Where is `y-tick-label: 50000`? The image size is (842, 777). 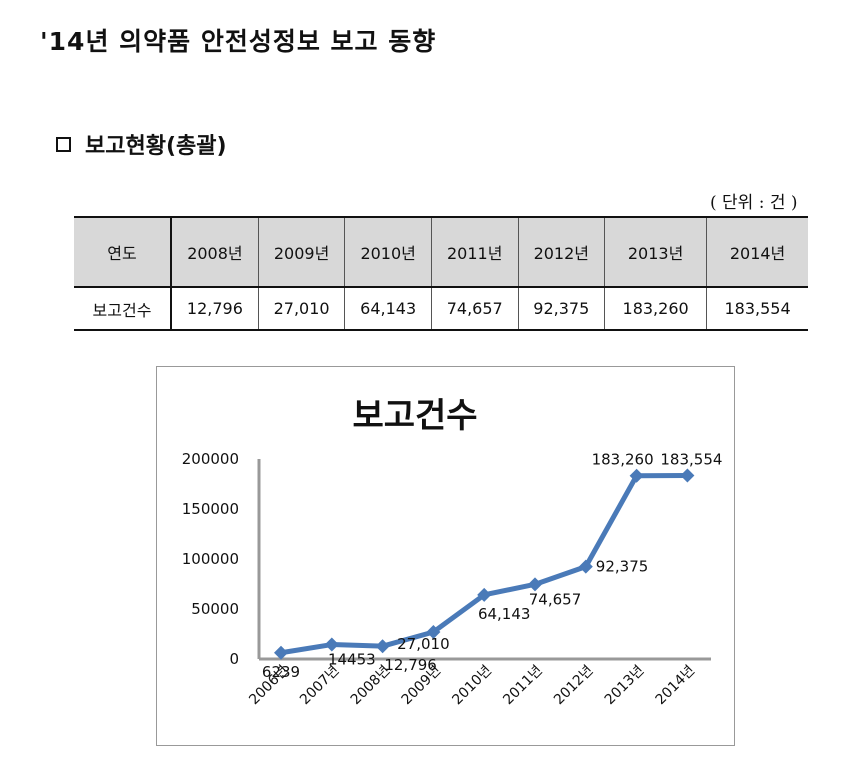
y-tick-label: 50000 is located at coordinates (215, 609).